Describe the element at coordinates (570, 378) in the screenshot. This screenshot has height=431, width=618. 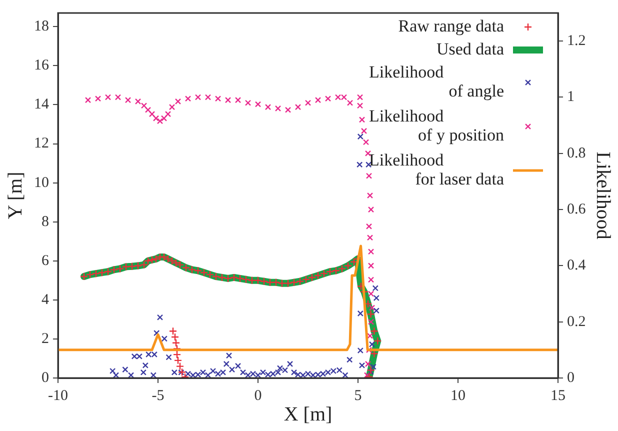
I see `y2-tick-label: 0` at that location.